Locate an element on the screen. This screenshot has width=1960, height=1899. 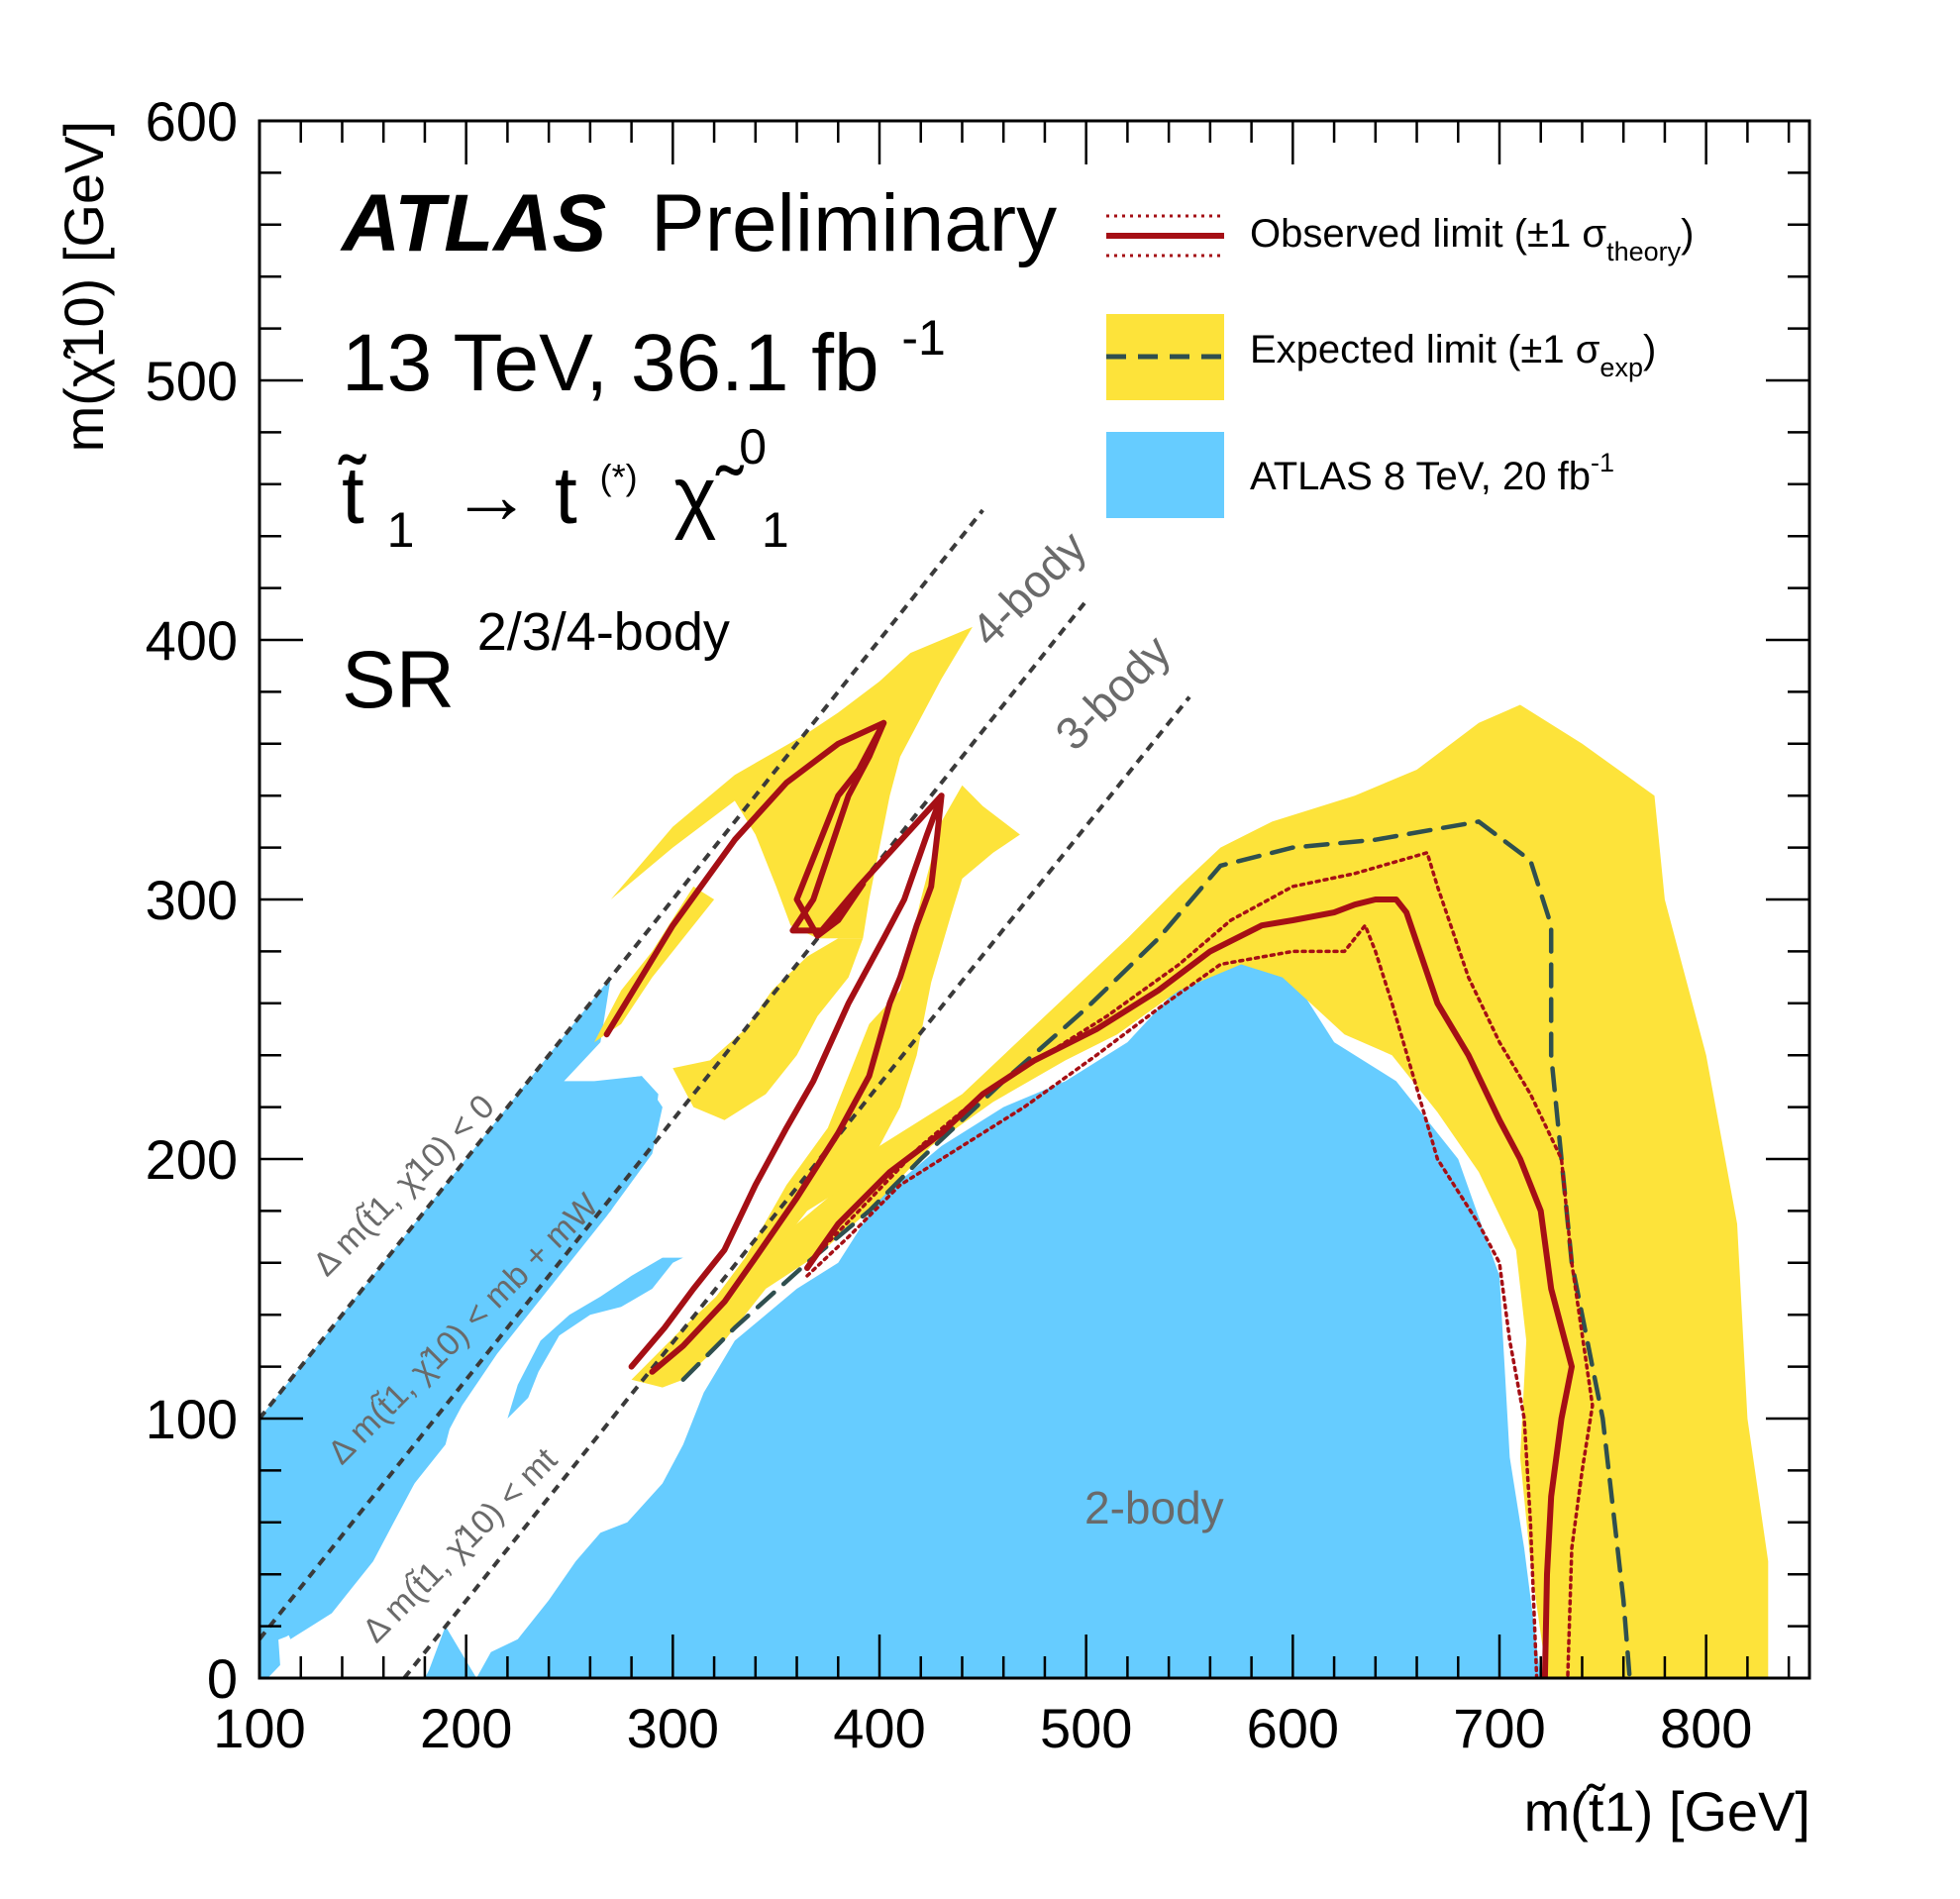
y-tick-label: 200 is located at coordinates (192, 1159).